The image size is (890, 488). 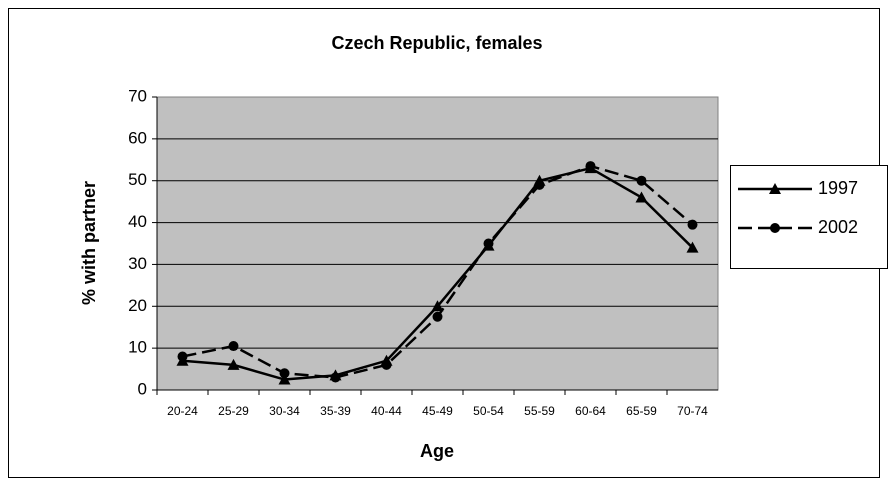 I want to click on legend, so click(x=809, y=217).